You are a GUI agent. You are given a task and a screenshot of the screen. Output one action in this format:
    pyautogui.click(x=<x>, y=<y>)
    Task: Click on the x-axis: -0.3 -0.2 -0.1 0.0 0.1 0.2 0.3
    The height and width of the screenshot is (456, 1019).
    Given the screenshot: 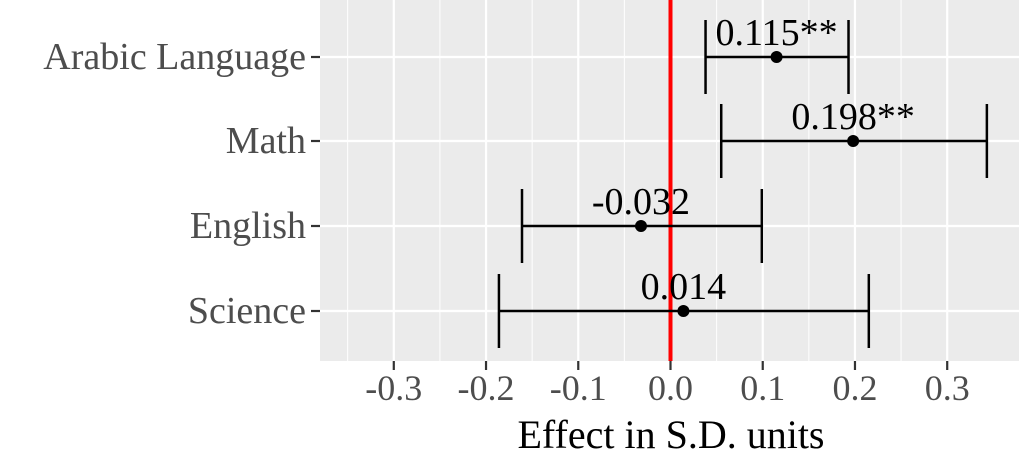 What is the action you would take?
    pyautogui.click(x=667, y=384)
    